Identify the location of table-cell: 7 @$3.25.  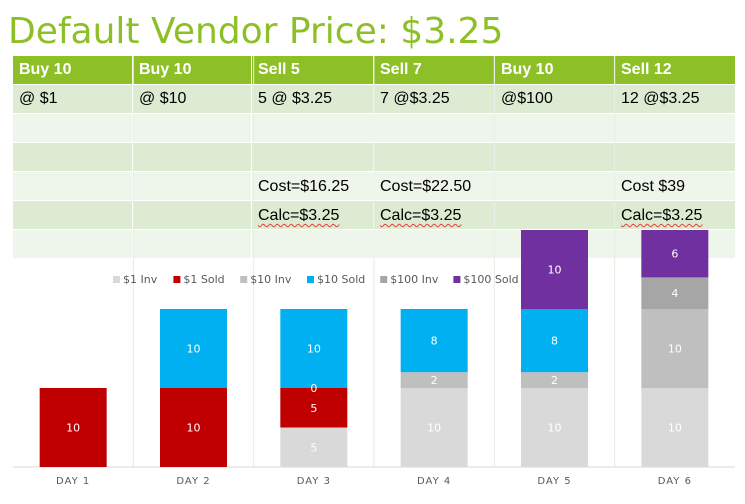
(434, 99).